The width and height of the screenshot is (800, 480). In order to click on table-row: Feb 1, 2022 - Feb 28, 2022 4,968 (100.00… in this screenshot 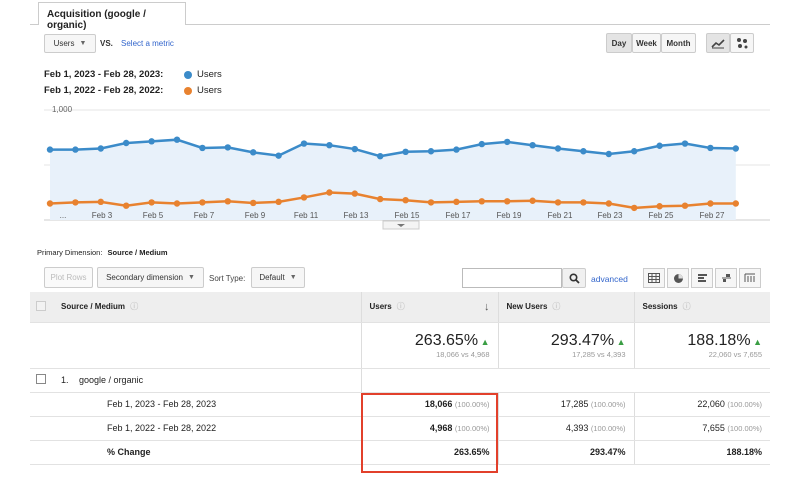, I will do `click(400, 428)`.